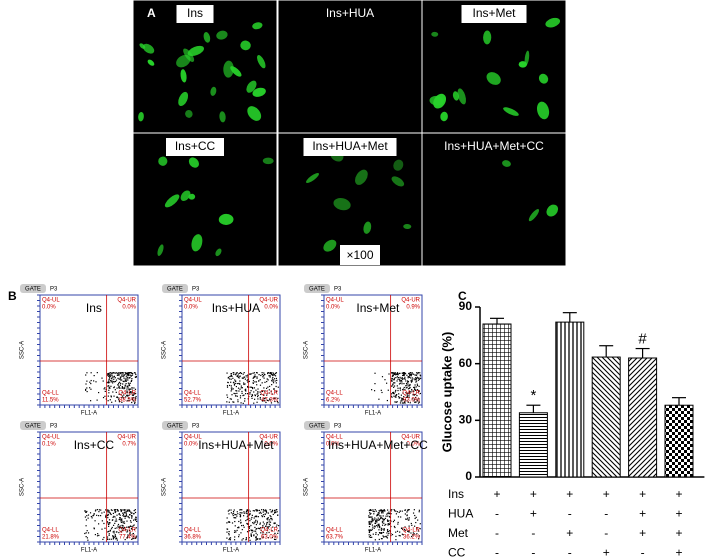 This screenshot has width=709, height=558. Describe the element at coordinates (195, 146) in the screenshot. I see `image-label: Ins+CC` at that location.